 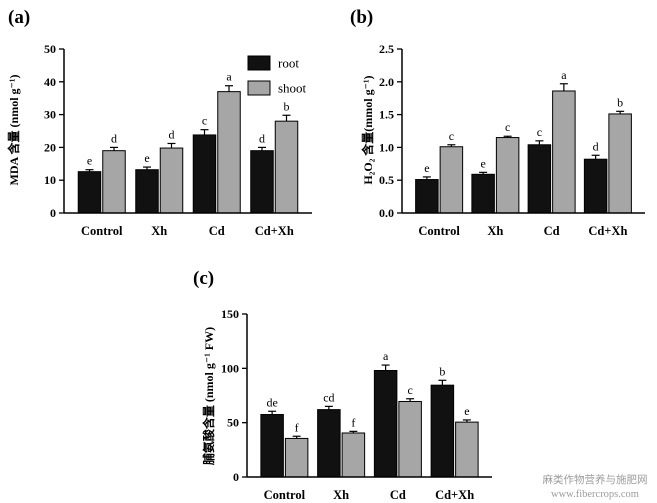 What do you see at coordinates (398, 495) in the screenshot?
I see `panel-c-x-tick-label: Cd` at bounding box center [398, 495].